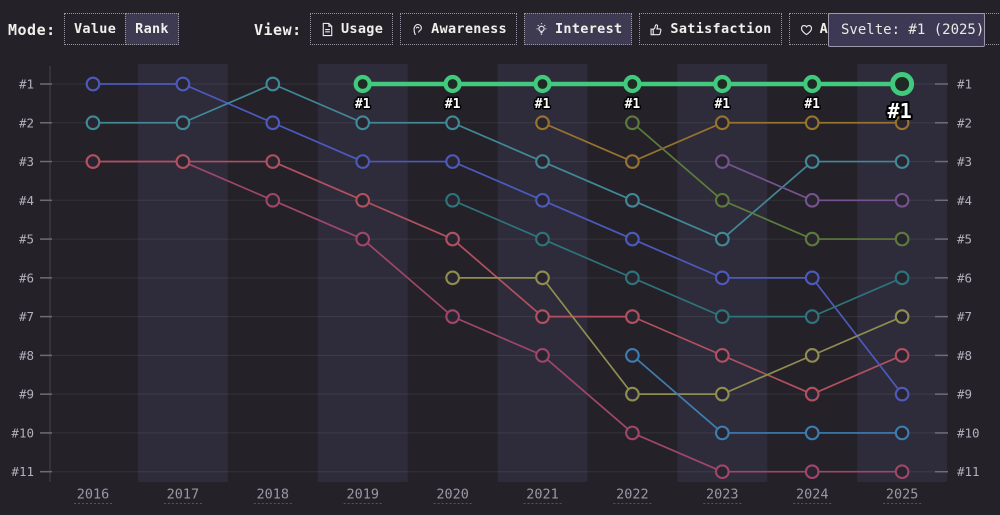 The height and width of the screenshot is (515, 1000). I want to click on view-satisfaction-button: Satisfaction, so click(710, 29).